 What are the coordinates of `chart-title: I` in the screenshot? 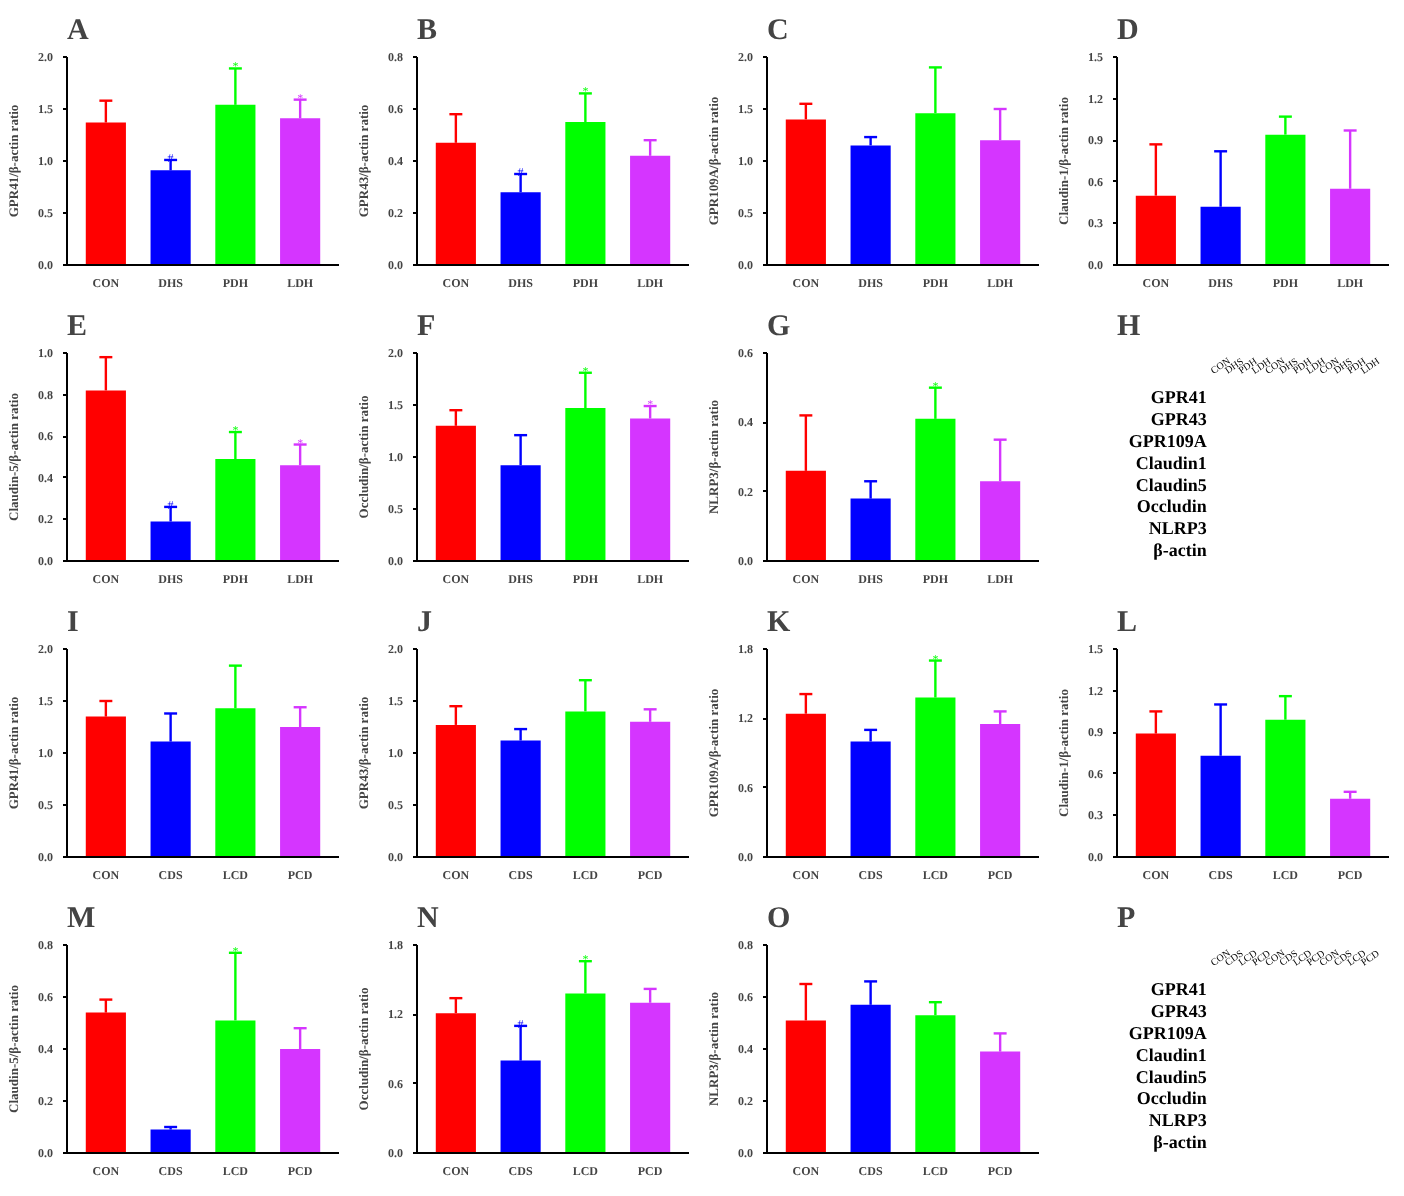 It's located at (73, 623).